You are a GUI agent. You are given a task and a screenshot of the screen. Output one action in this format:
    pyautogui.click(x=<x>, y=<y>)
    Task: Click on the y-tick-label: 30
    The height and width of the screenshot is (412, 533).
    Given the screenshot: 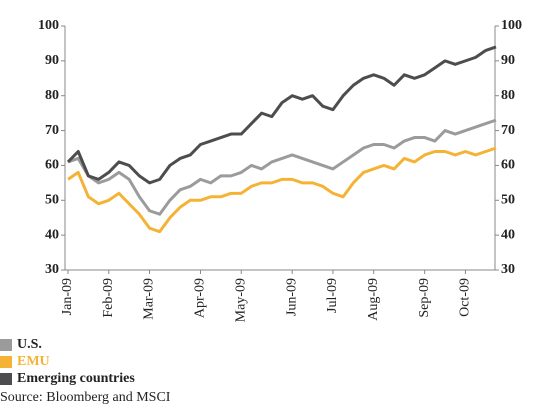 What is the action you would take?
    pyautogui.click(x=52, y=269)
    